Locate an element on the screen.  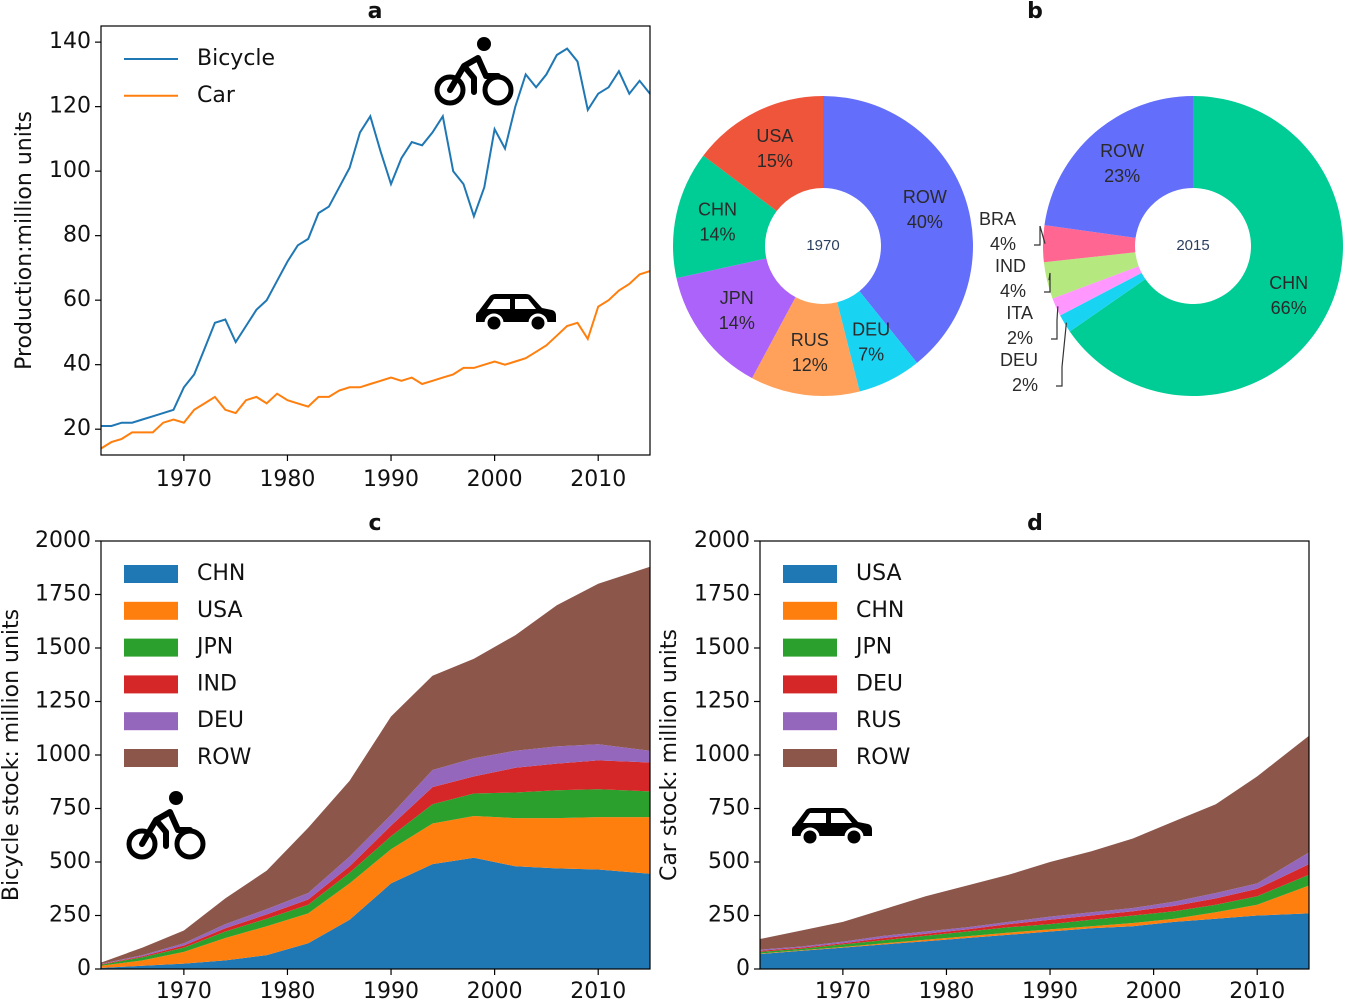
y-tick-label: 60 is located at coordinates (77, 299).